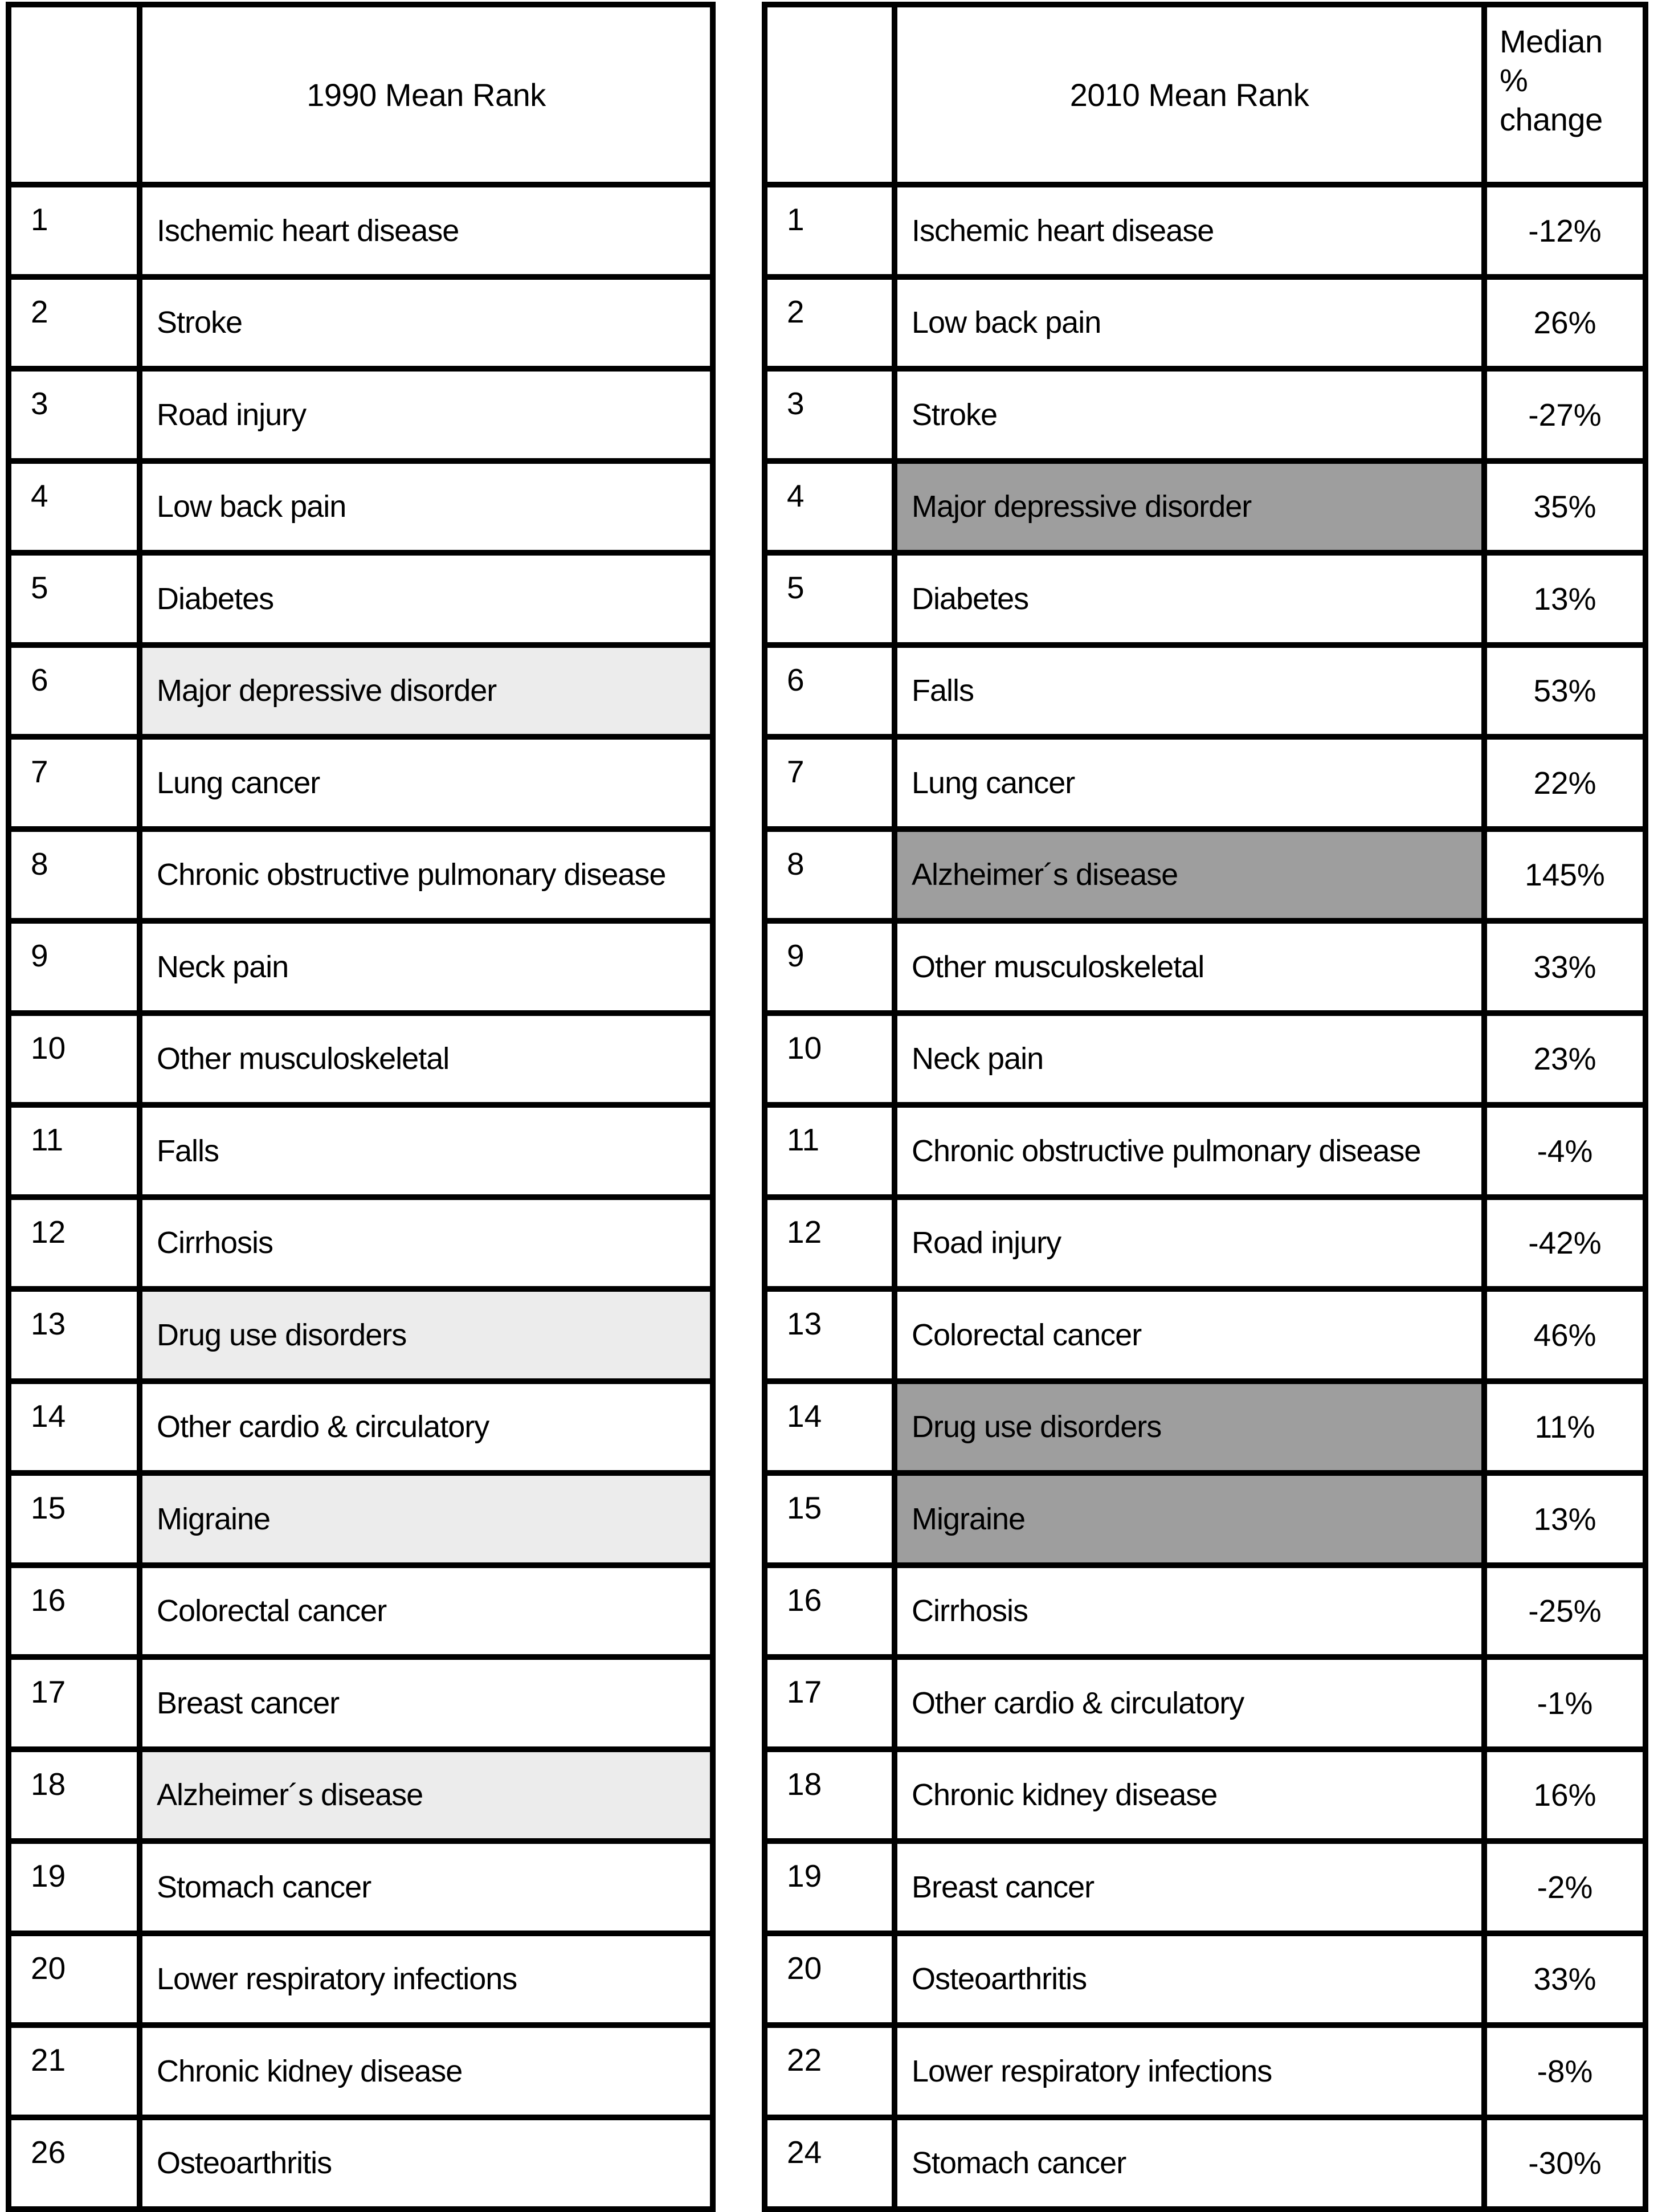  Describe the element at coordinates (1564, 2071) in the screenshot. I see `median-change-cell: -8%` at that location.